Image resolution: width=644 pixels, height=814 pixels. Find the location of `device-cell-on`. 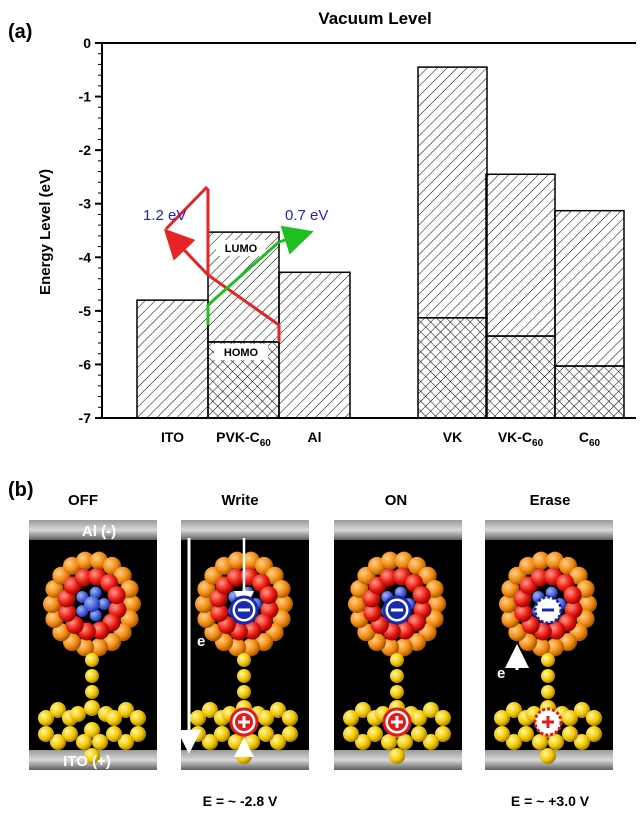

device-cell-on is located at coordinates (398, 645).